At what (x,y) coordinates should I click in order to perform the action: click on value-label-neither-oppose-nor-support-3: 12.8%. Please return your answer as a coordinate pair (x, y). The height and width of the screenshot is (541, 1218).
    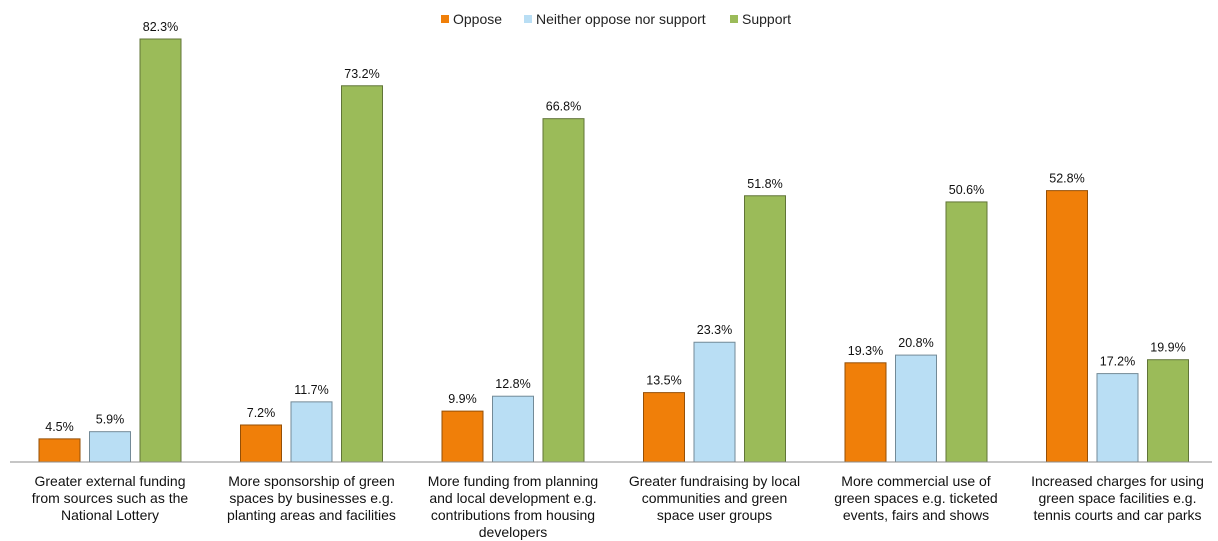
    Looking at the image, I should click on (512, 384).